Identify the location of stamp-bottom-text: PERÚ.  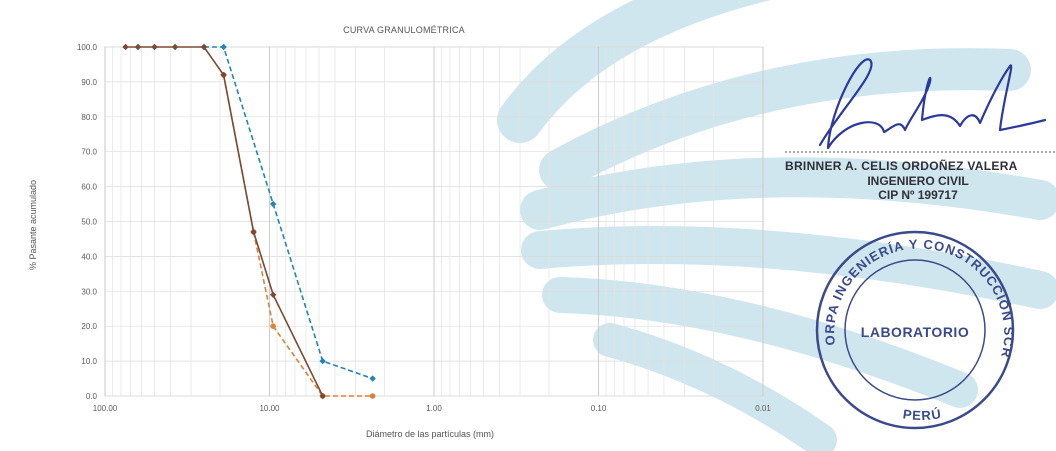
(922, 414).